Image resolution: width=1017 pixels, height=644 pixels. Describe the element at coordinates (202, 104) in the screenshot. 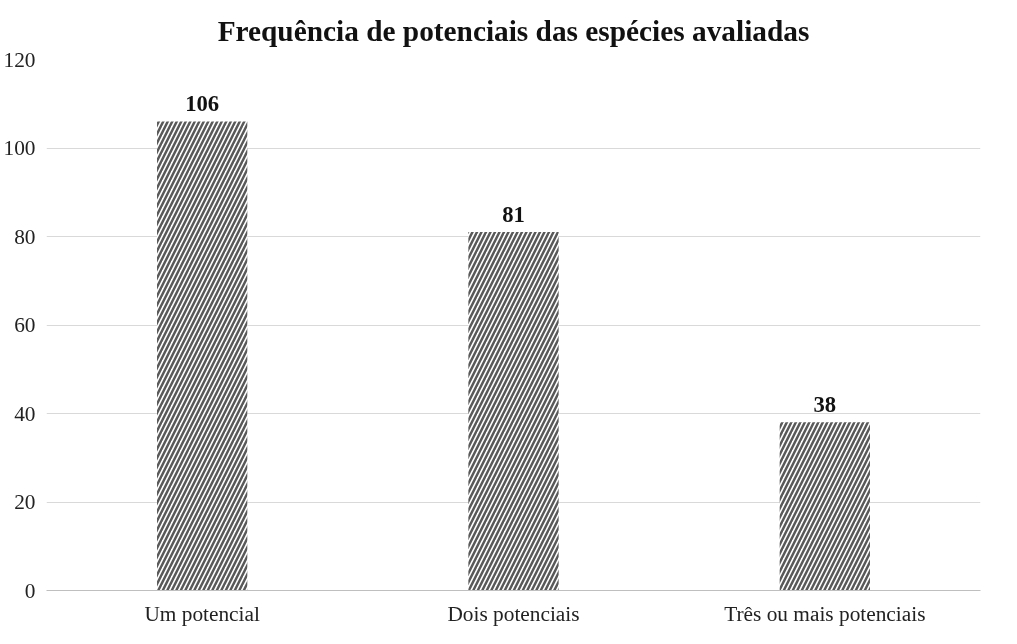

I see `data-label: 106` at that location.